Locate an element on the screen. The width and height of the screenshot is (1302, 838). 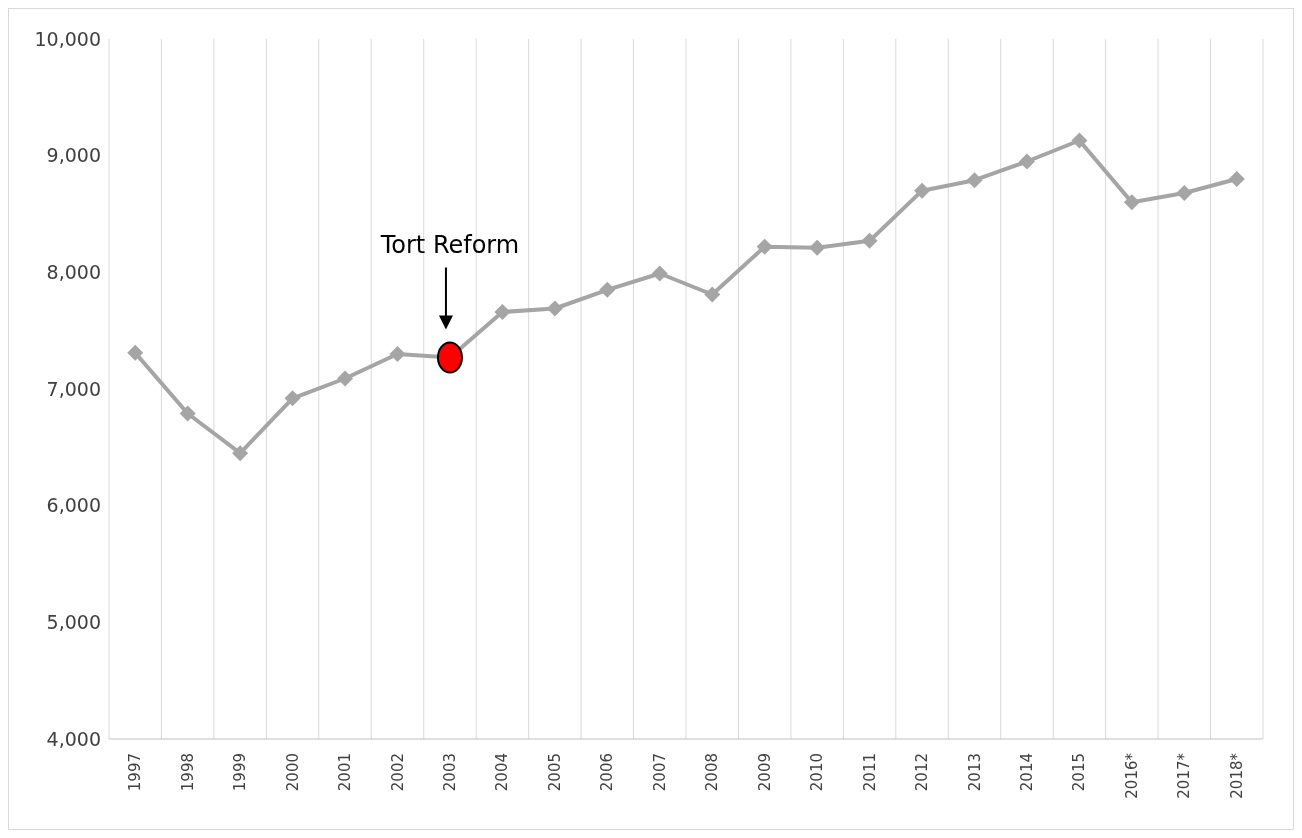
x-tick-label: 1997 is located at coordinates (135, 772).